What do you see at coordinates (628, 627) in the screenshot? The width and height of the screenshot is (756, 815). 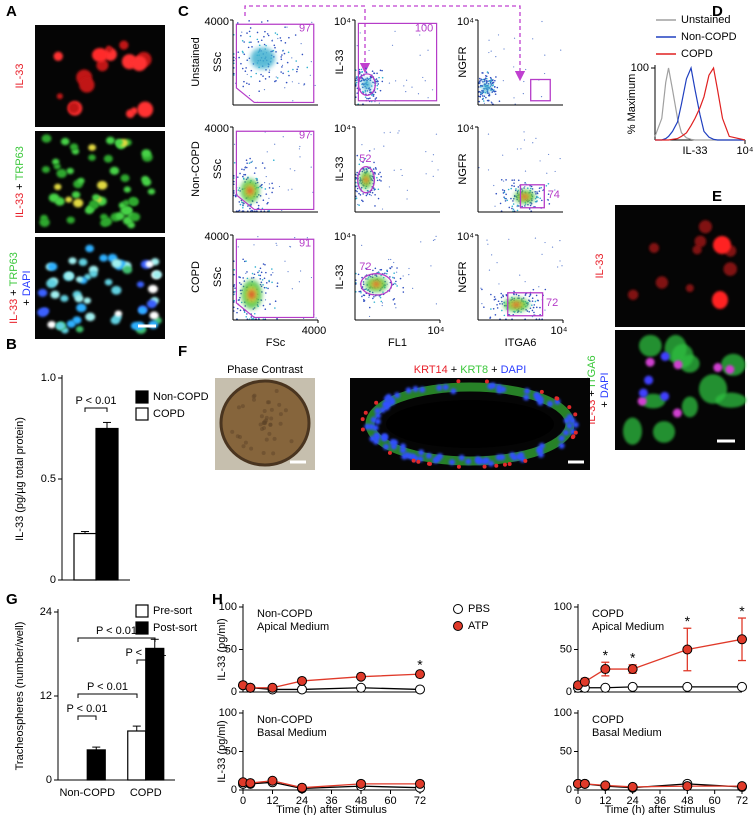 I see `panel-title: Apical Medium` at bounding box center [628, 627].